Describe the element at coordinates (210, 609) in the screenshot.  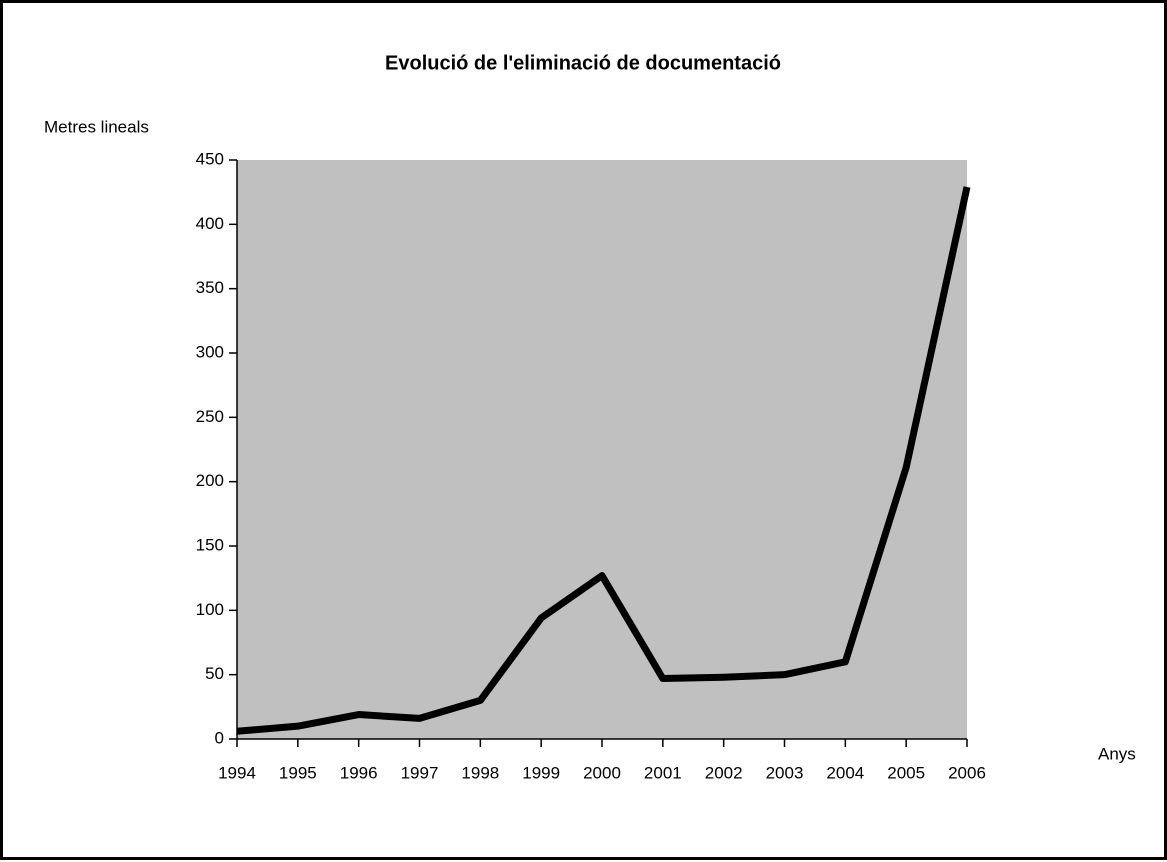
I see `y-tick-label: 100` at that location.